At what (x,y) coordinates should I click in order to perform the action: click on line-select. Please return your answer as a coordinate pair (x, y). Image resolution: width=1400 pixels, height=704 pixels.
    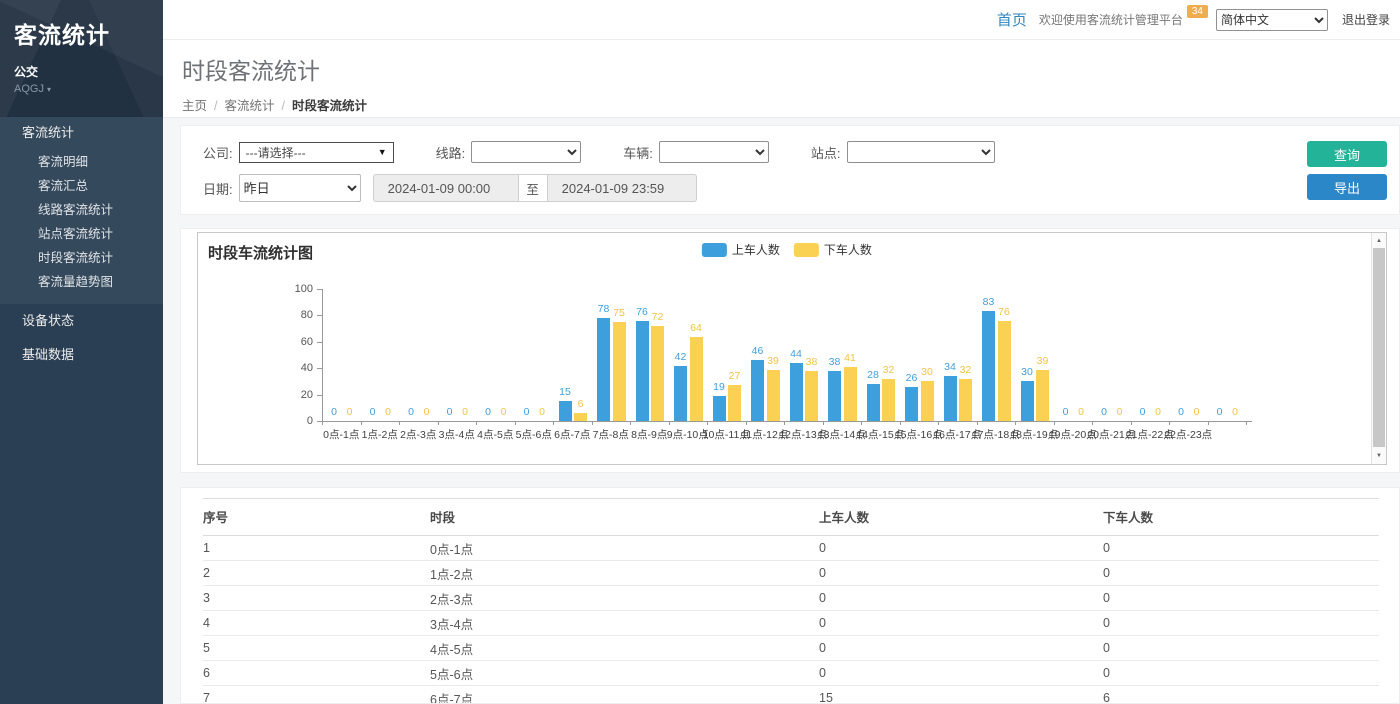
    Looking at the image, I should click on (526, 152).